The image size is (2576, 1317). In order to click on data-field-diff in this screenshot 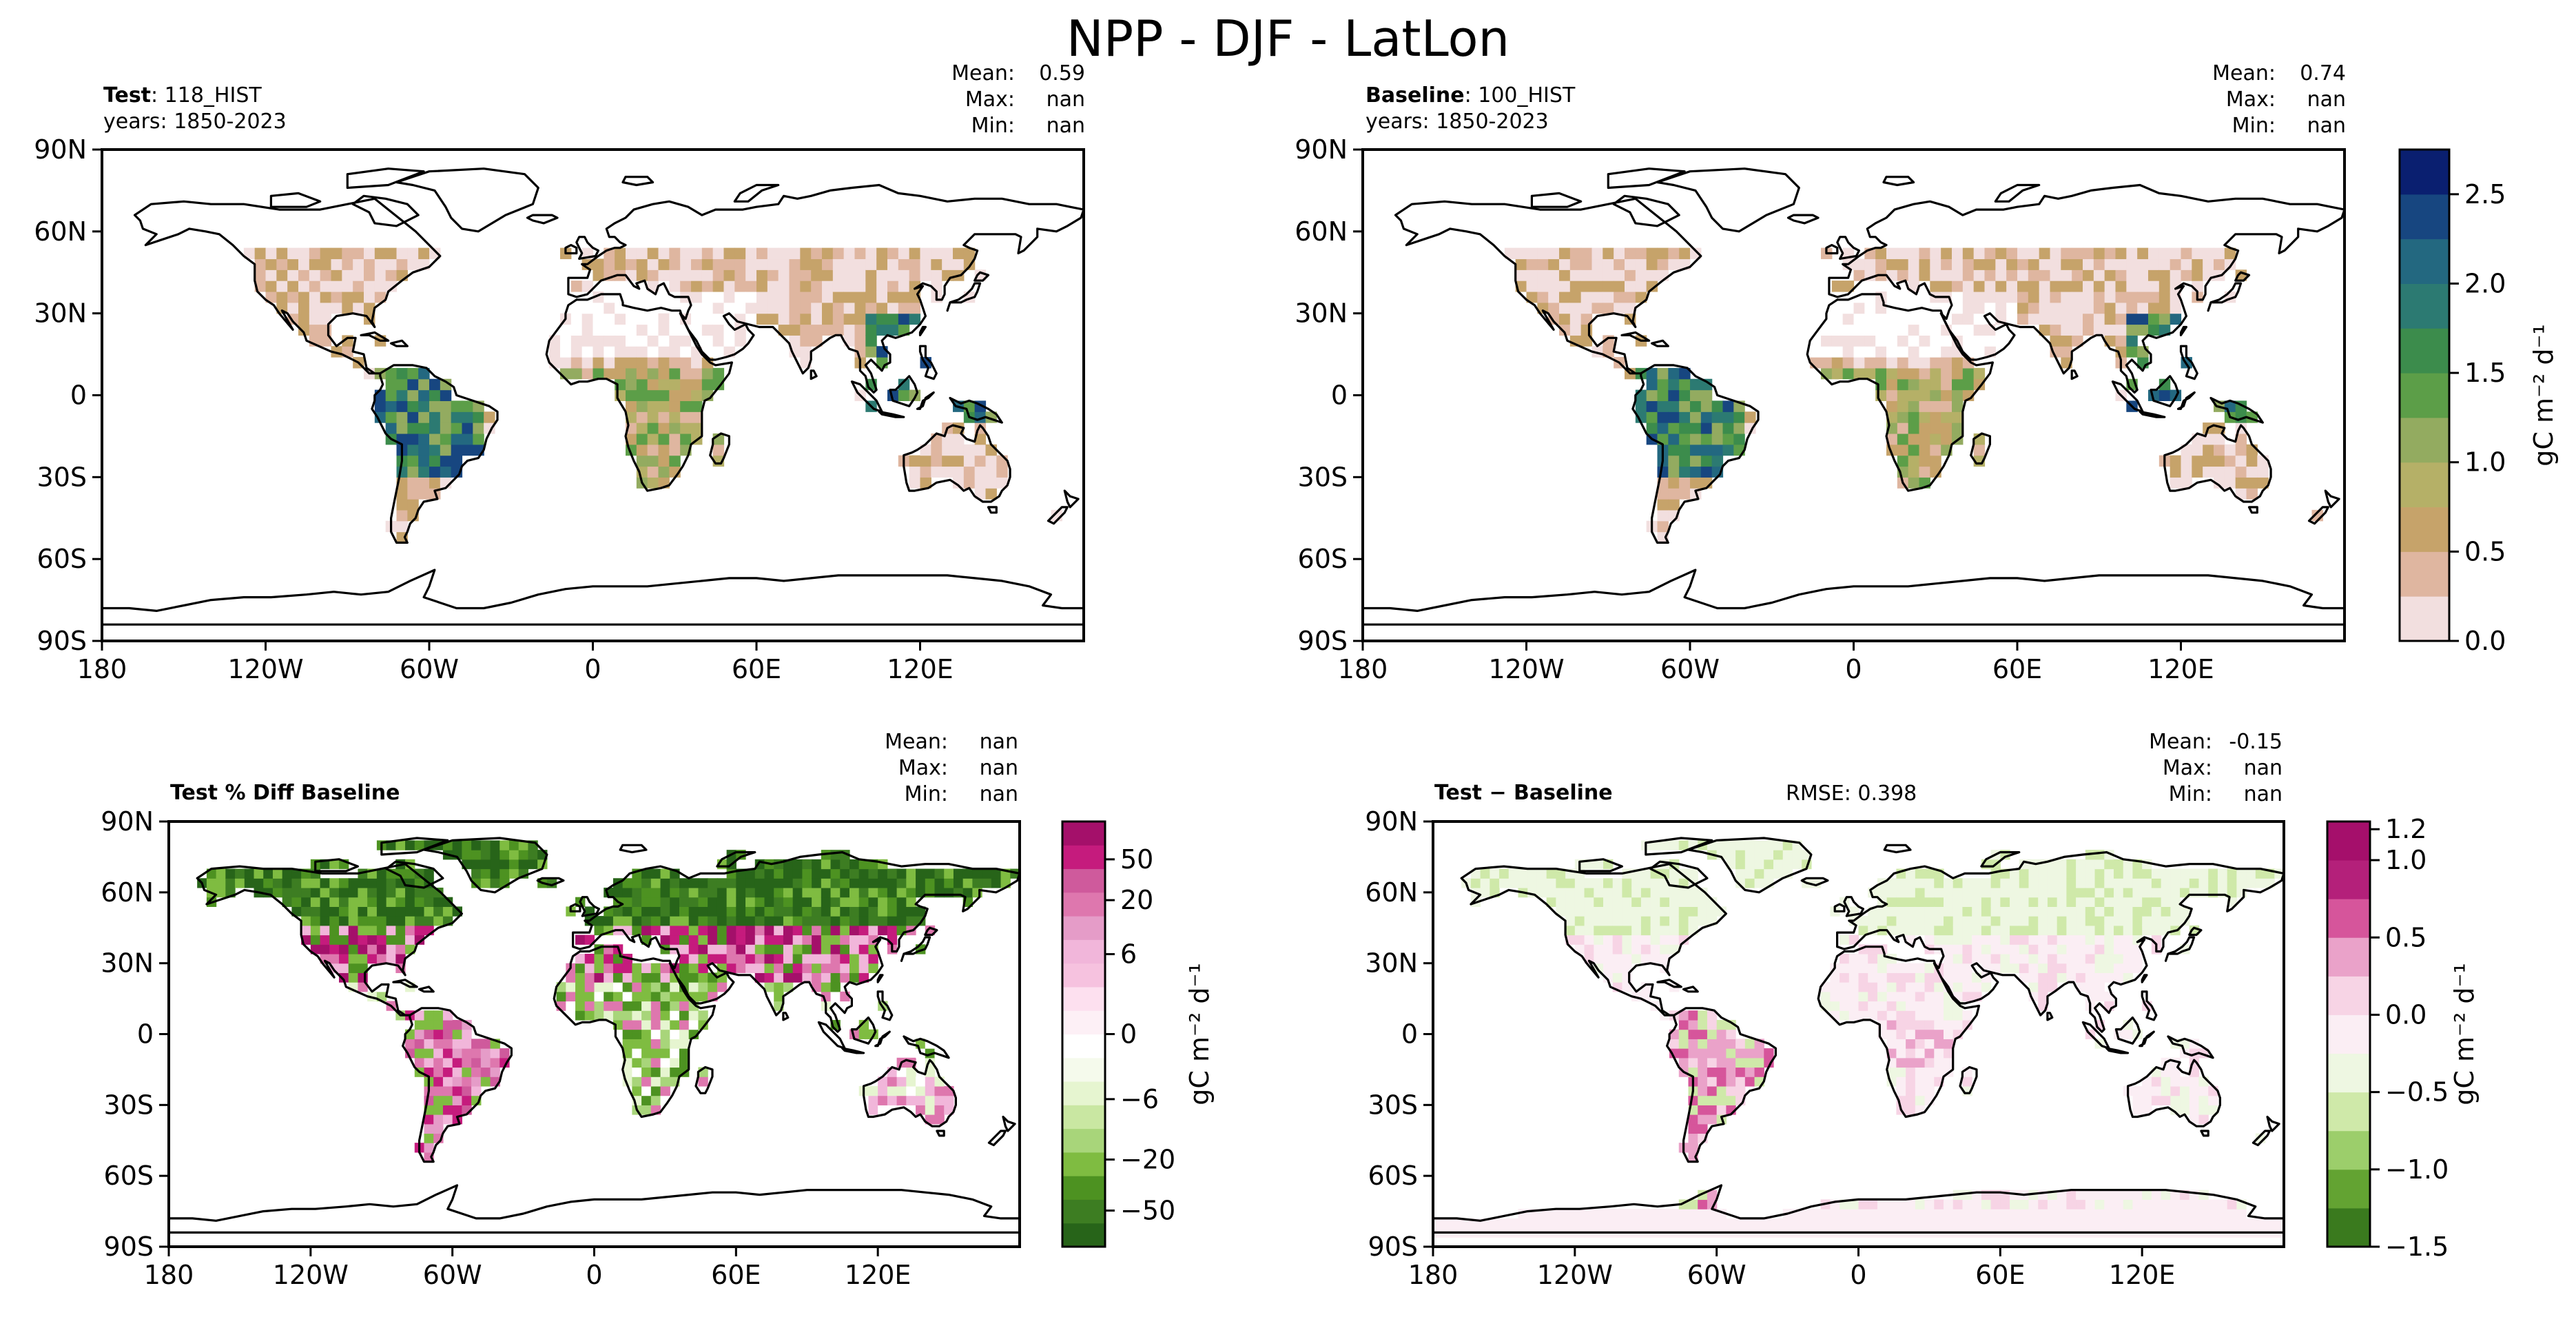, I will do `click(1858, 1037)`.